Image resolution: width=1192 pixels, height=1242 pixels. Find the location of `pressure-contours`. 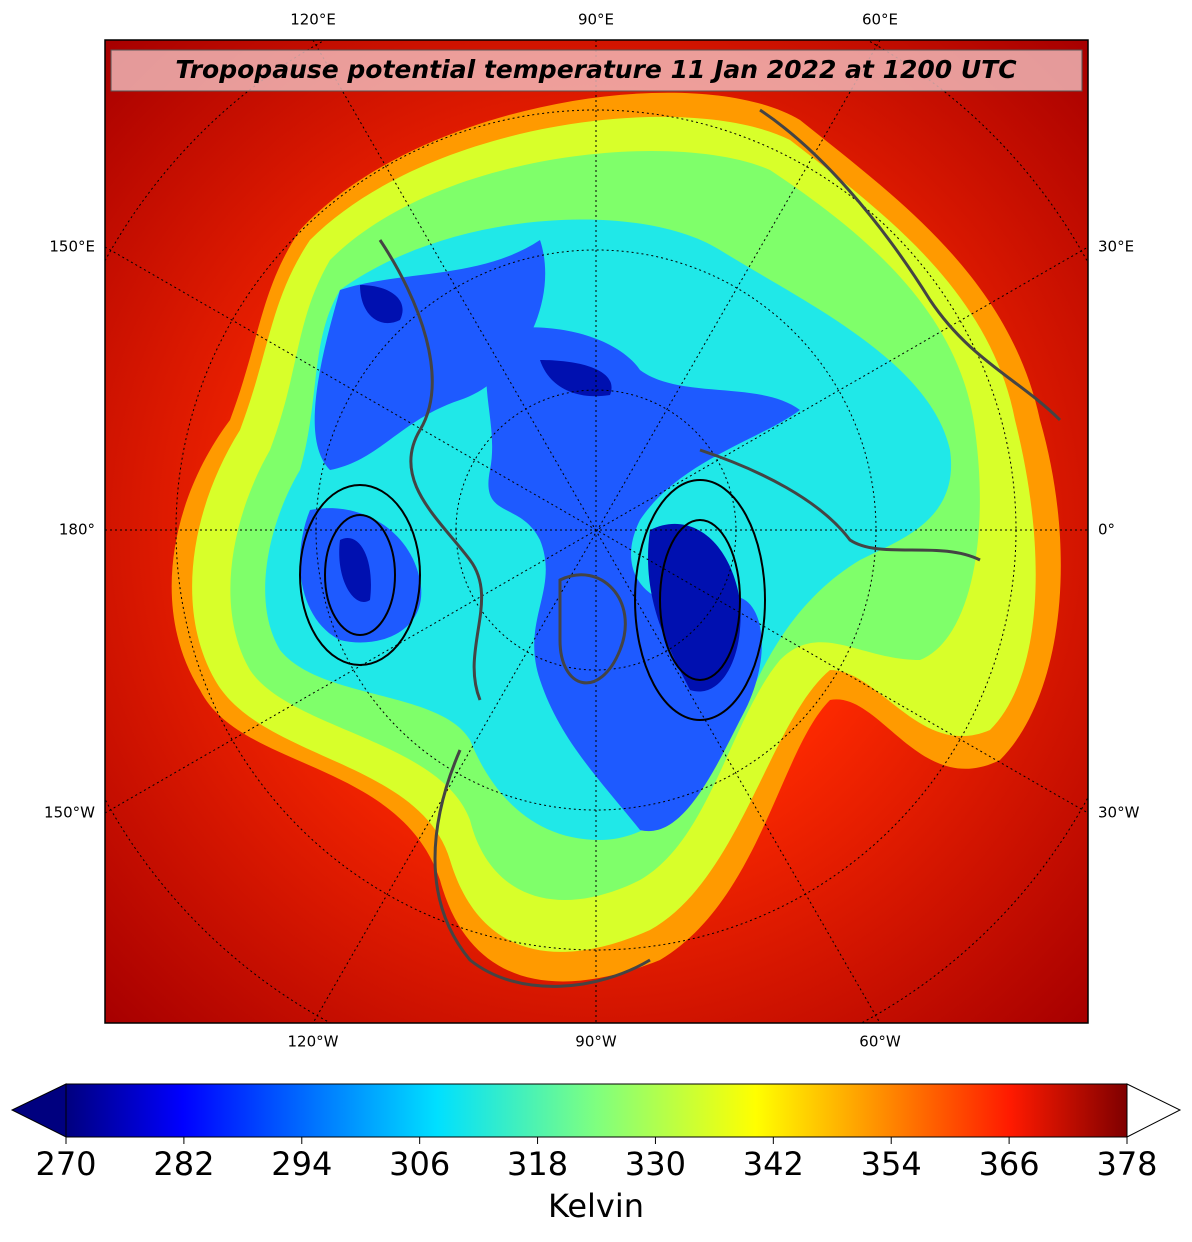

pressure-contours is located at coordinates (532, 600).